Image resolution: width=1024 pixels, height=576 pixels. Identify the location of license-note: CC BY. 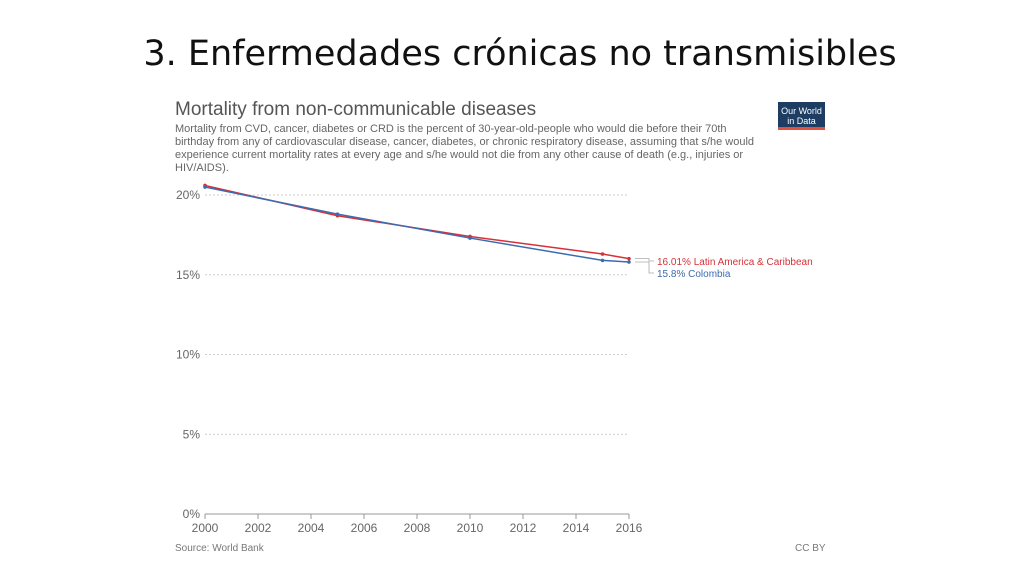
(810, 548).